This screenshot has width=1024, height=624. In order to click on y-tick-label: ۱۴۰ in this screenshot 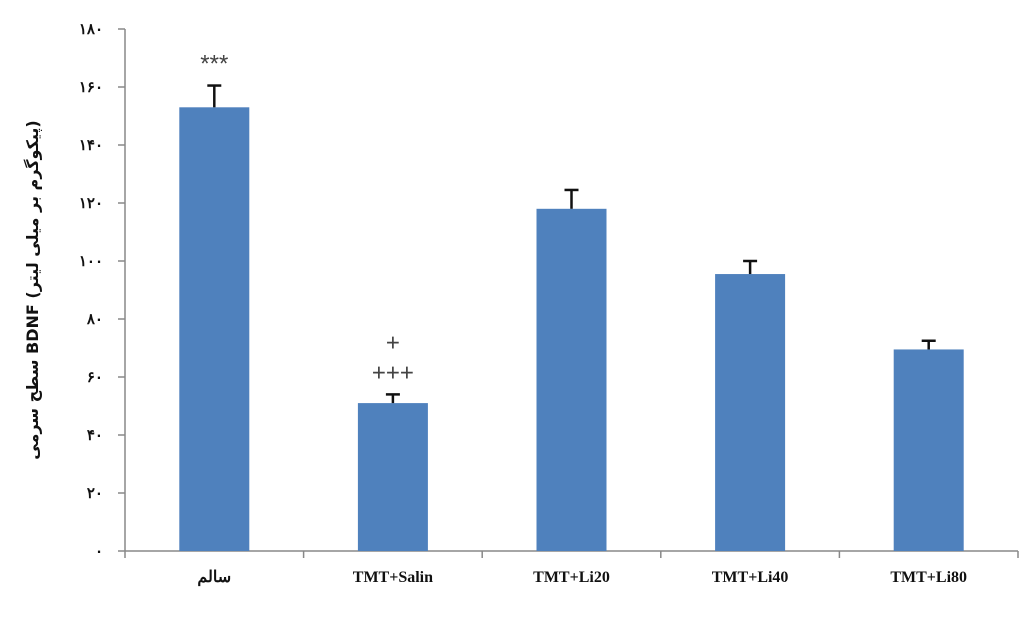, I will do `click(91, 146)`.